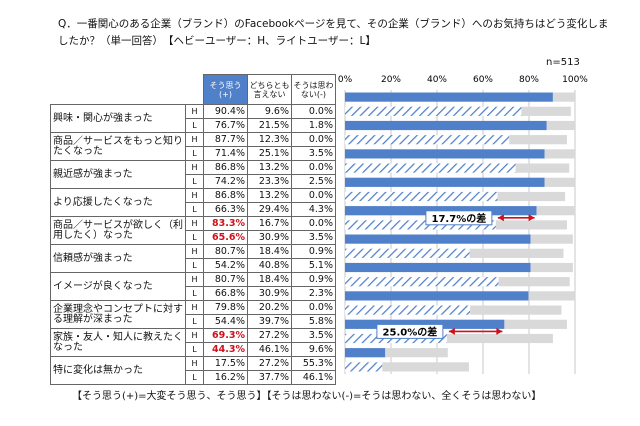 The width and height of the screenshot is (640, 426). I want to click on table-row: 信頼感が強まった H 80.7% 18.4% 0.9%, so click(193, 258).